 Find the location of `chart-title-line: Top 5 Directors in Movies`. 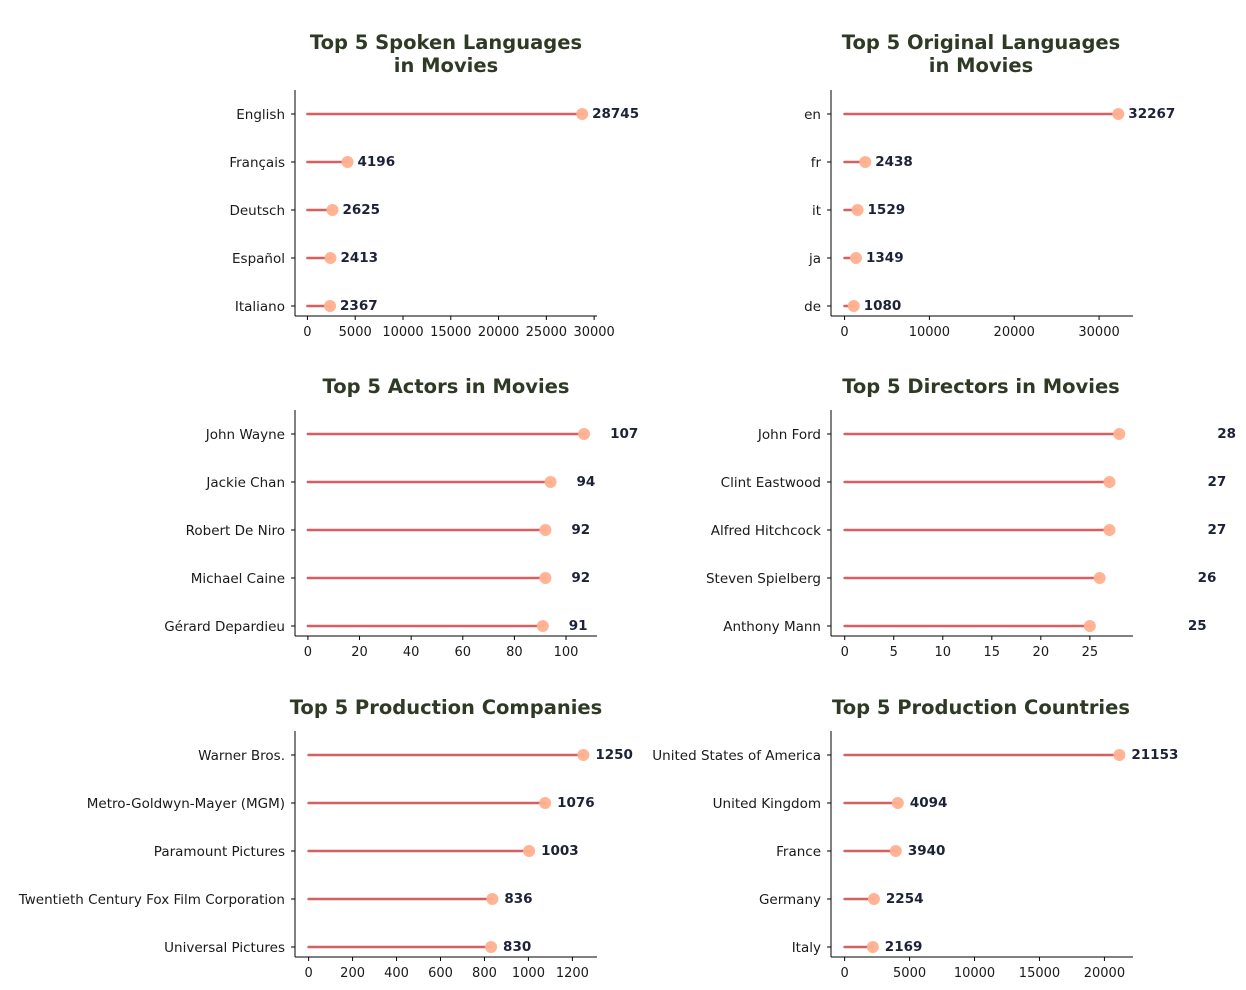

chart-title-line: Top 5 Directors in Movies is located at coordinates (981, 386).